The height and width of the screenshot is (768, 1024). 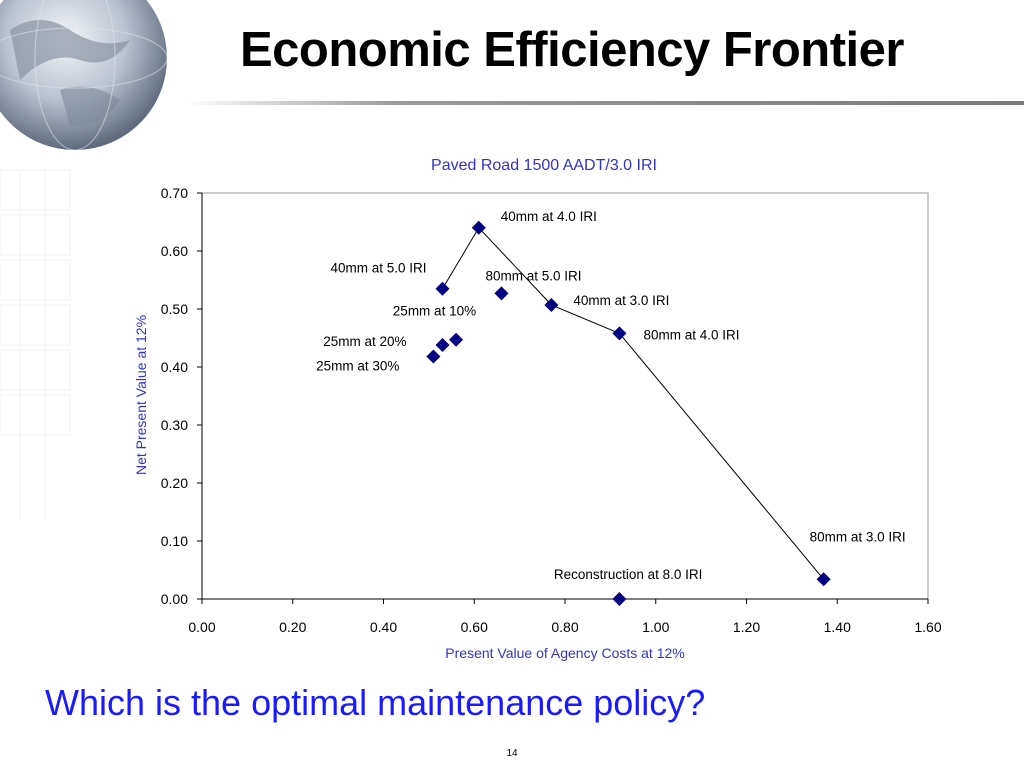 I want to click on x-tick-label: 0.40, so click(x=383, y=627).